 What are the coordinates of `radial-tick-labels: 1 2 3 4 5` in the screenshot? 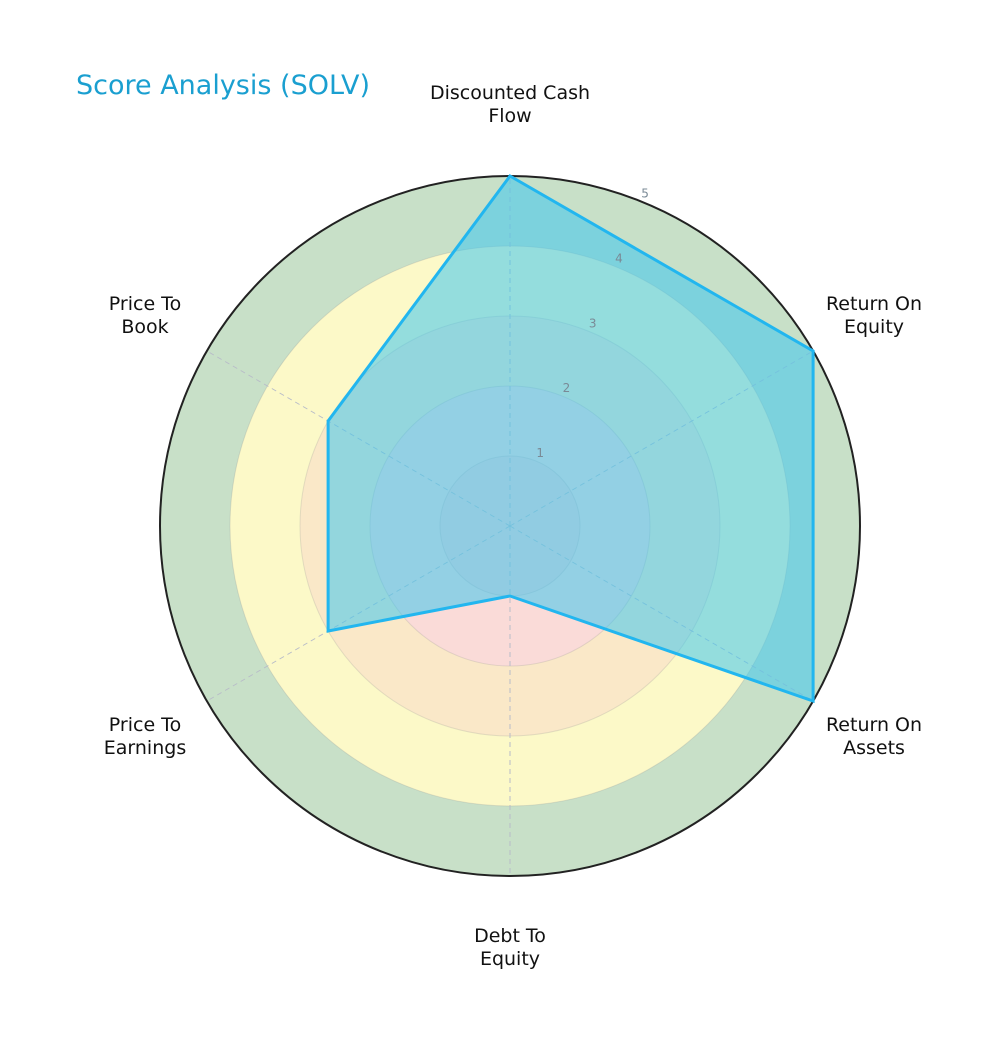 It's located at (592, 324).